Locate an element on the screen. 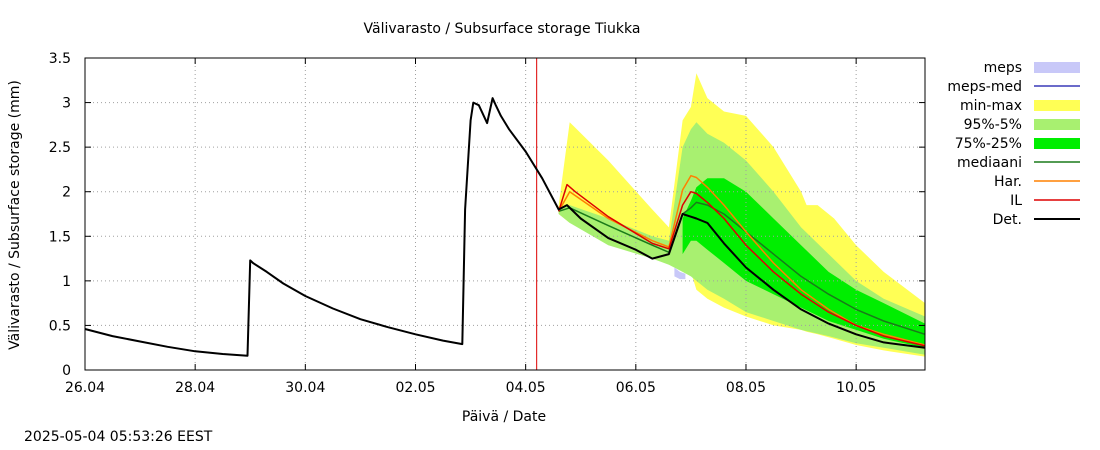 The height and width of the screenshot is (450, 1100). series-line-mediaani is located at coordinates (742, 268).